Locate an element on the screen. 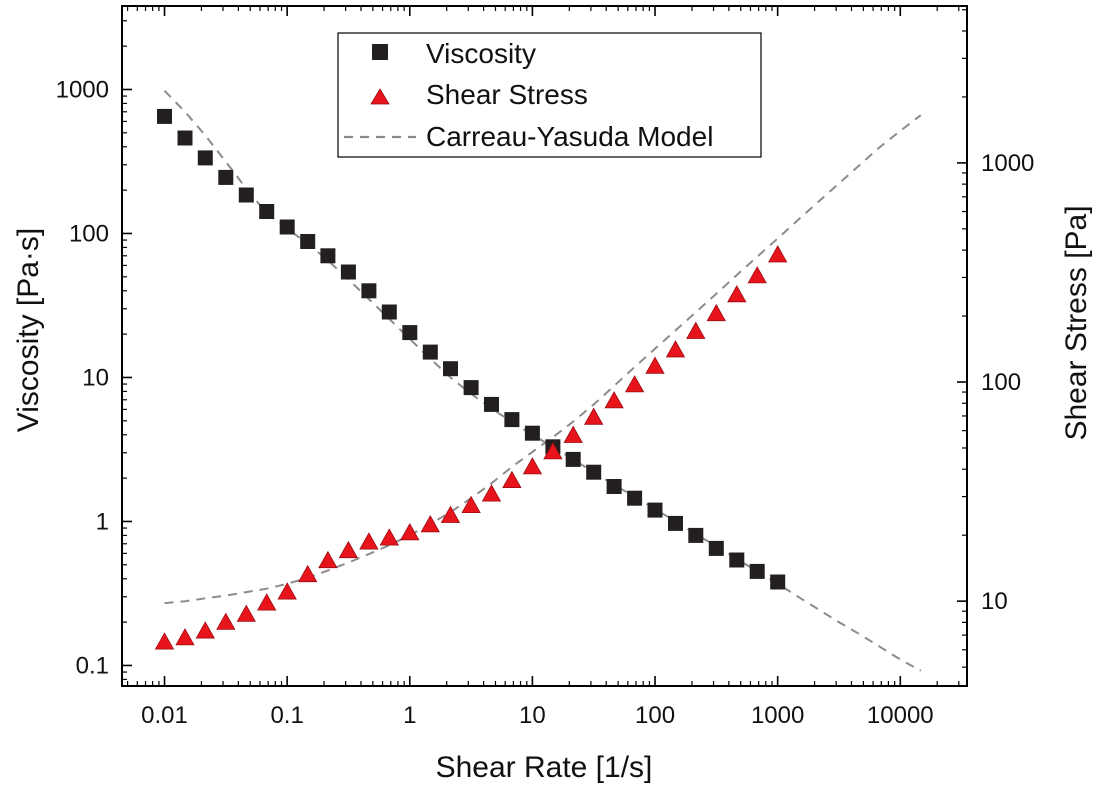 This screenshot has height=787, width=1097. x-tick-label: 1000 is located at coordinates (777, 715).